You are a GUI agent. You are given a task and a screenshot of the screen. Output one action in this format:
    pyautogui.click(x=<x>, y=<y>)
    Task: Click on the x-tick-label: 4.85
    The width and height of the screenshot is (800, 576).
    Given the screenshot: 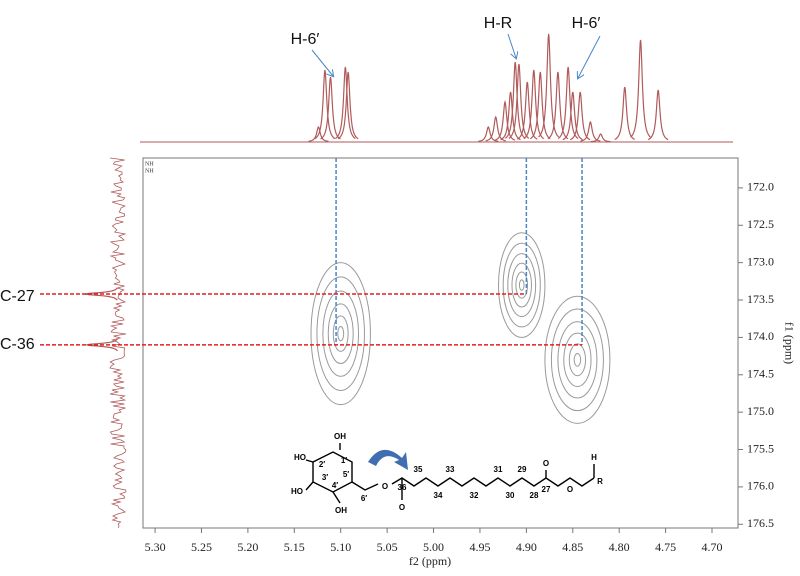 What is the action you would take?
    pyautogui.click(x=572, y=547)
    